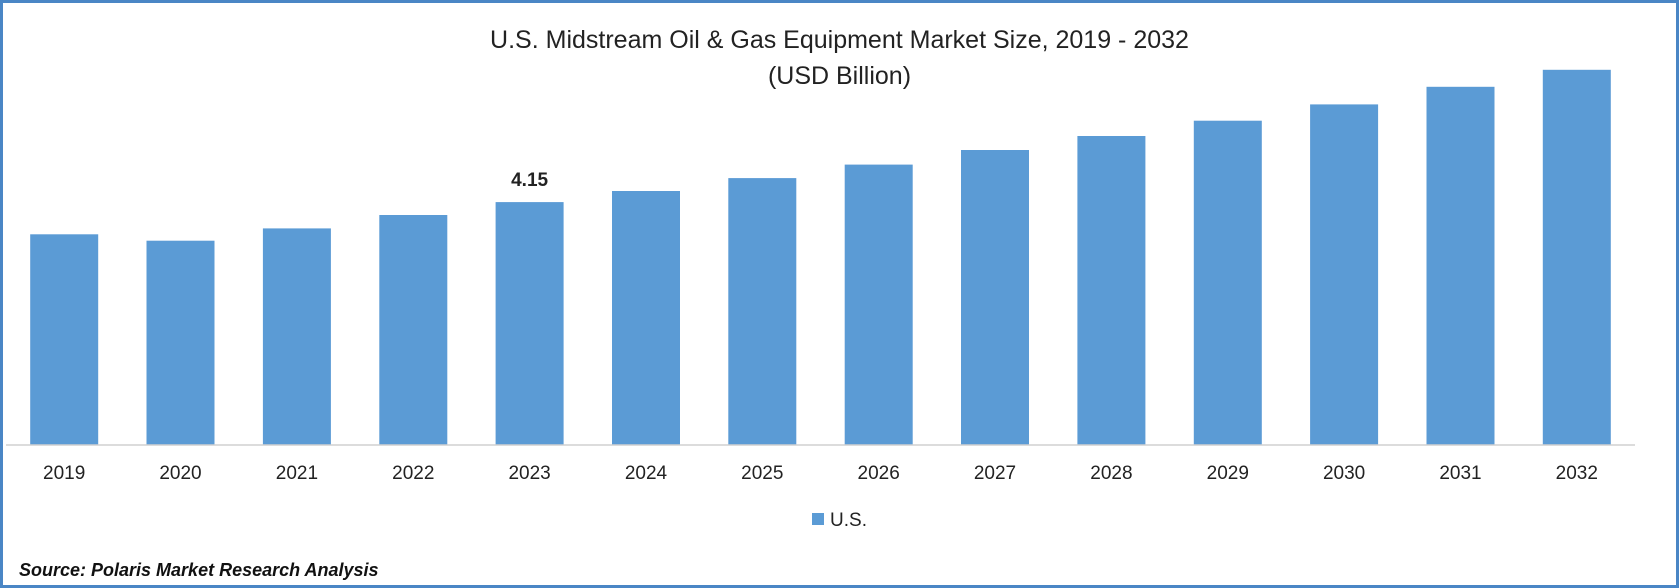 Image resolution: width=1679 pixels, height=588 pixels. I want to click on x-tick-label-2027: 2027, so click(995, 473).